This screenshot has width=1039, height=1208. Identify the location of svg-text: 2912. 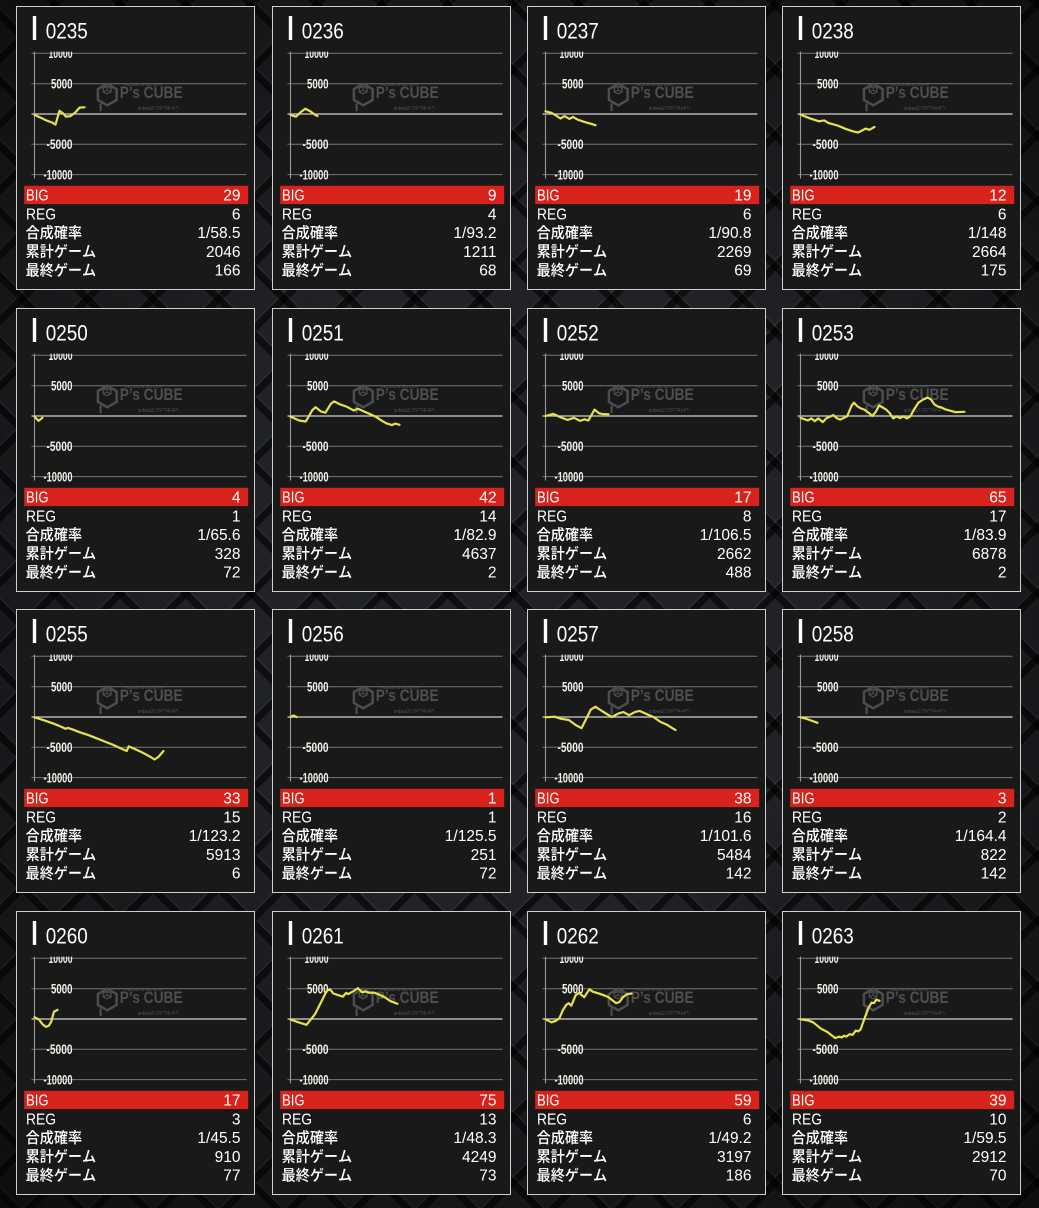
(989, 1157).